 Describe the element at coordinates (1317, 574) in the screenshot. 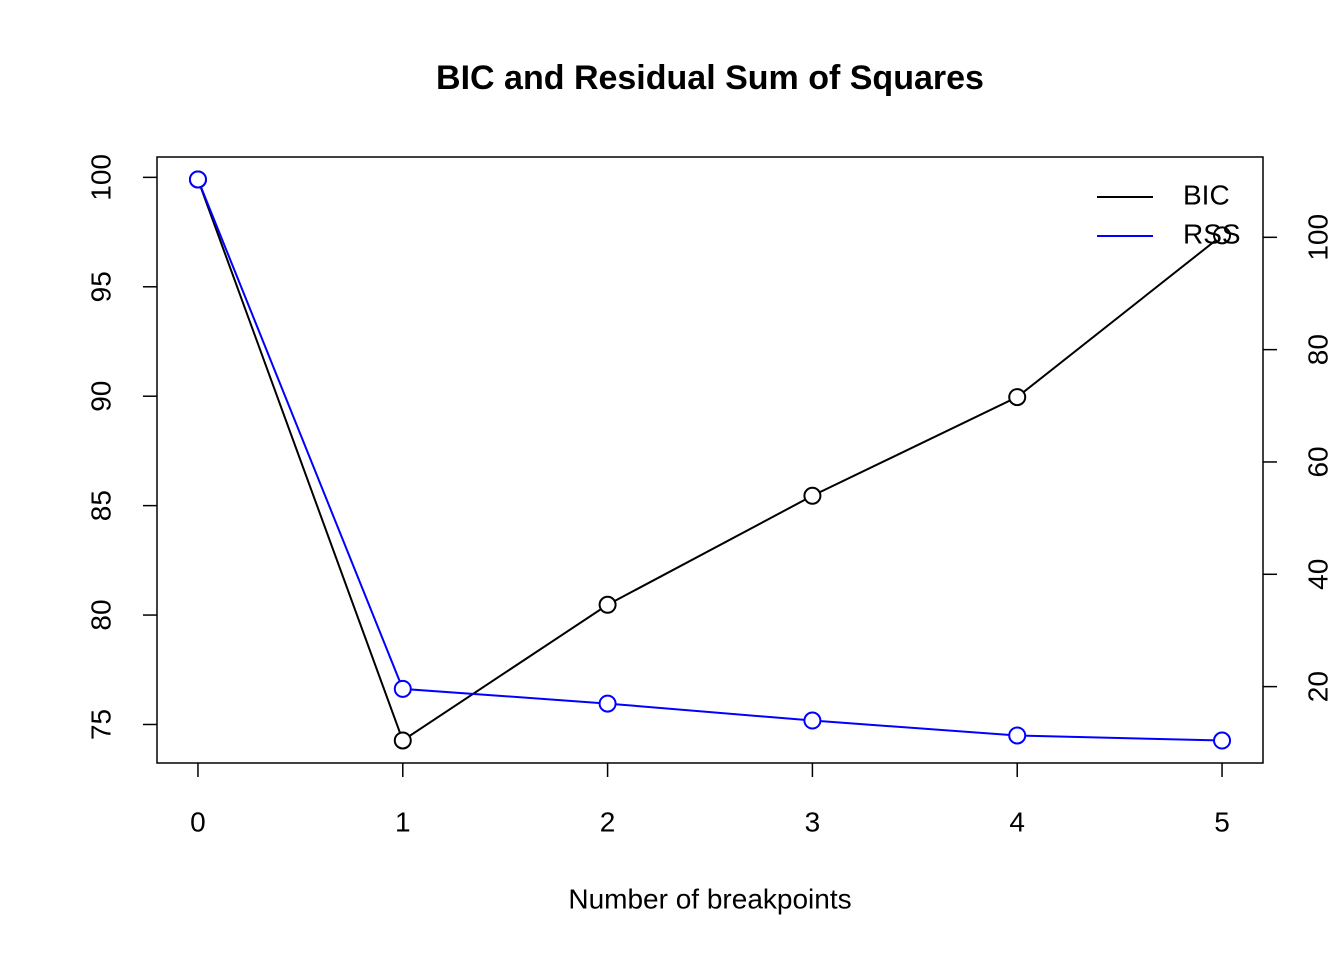

I see `y2-tick-label: 40` at that location.